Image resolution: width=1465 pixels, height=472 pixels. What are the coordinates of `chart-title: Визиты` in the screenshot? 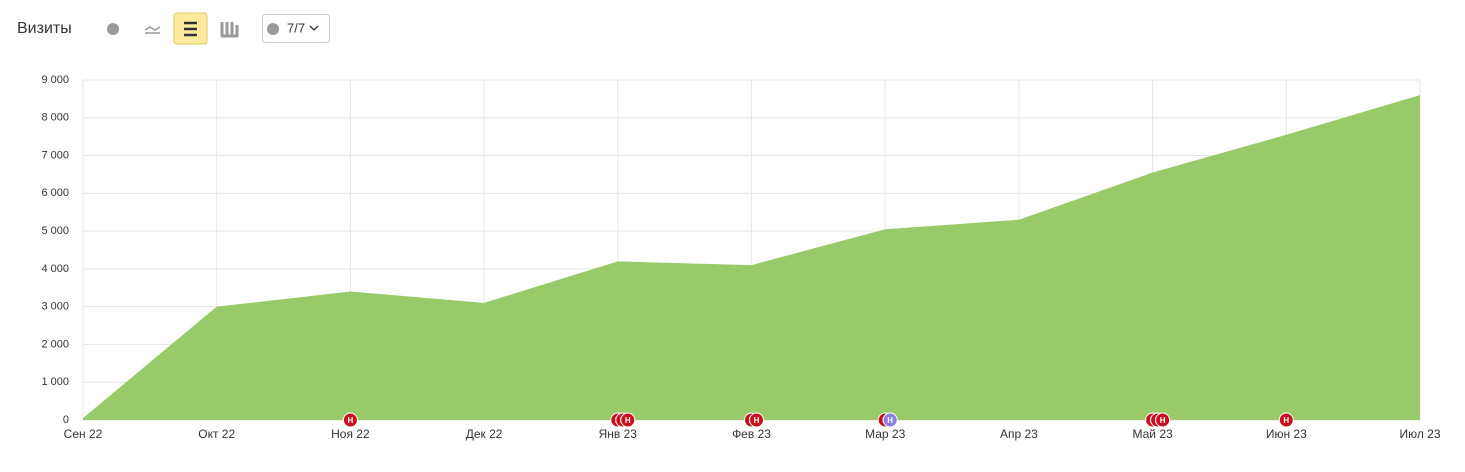 It's located at (44, 28).